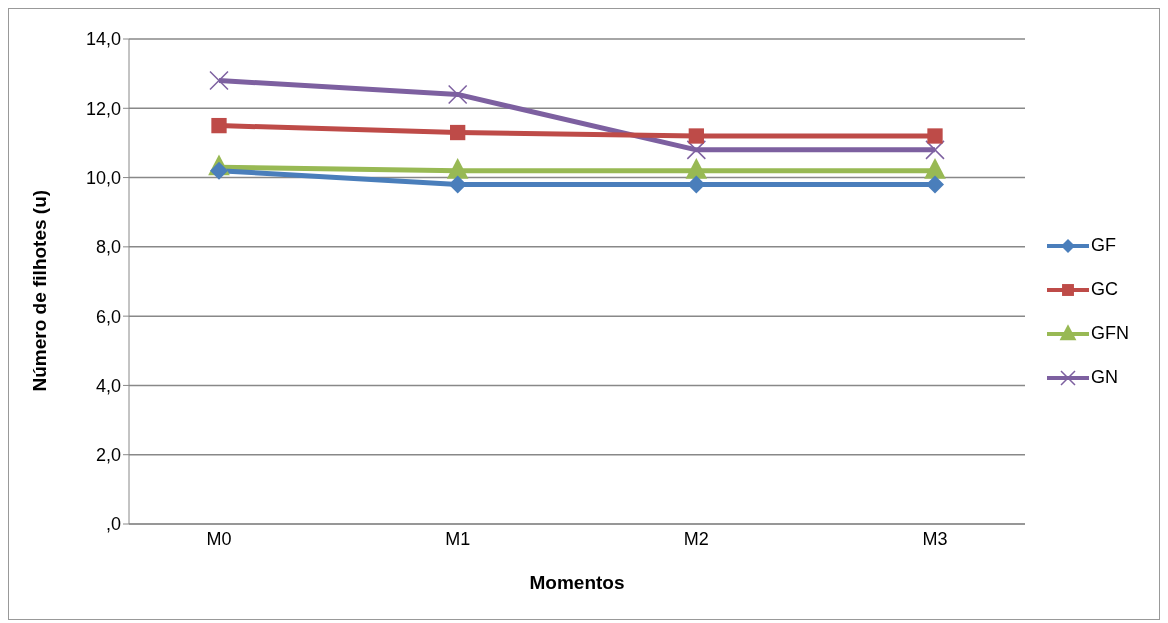 This screenshot has height=623, width=1168. Describe the element at coordinates (113, 524) in the screenshot. I see `y-tick-label: ,0` at that location.